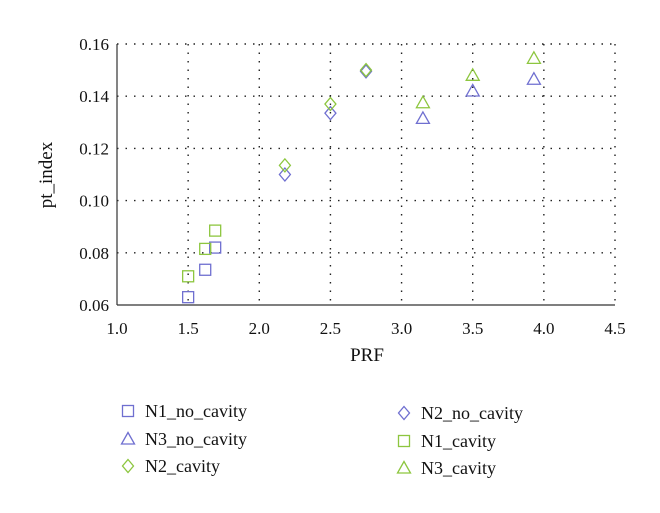 The image size is (660, 513). Describe the element at coordinates (94, 253) in the screenshot. I see `y-tick-label: 0.08` at that location.